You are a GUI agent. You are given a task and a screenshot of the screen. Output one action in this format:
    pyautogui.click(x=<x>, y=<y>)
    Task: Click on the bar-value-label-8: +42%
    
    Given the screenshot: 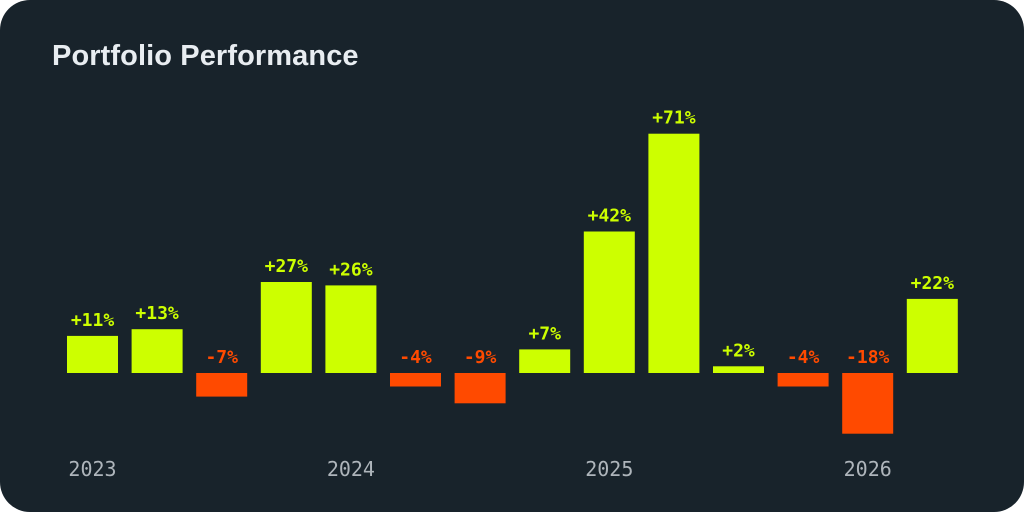 What is the action you would take?
    pyautogui.click(x=610, y=216)
    